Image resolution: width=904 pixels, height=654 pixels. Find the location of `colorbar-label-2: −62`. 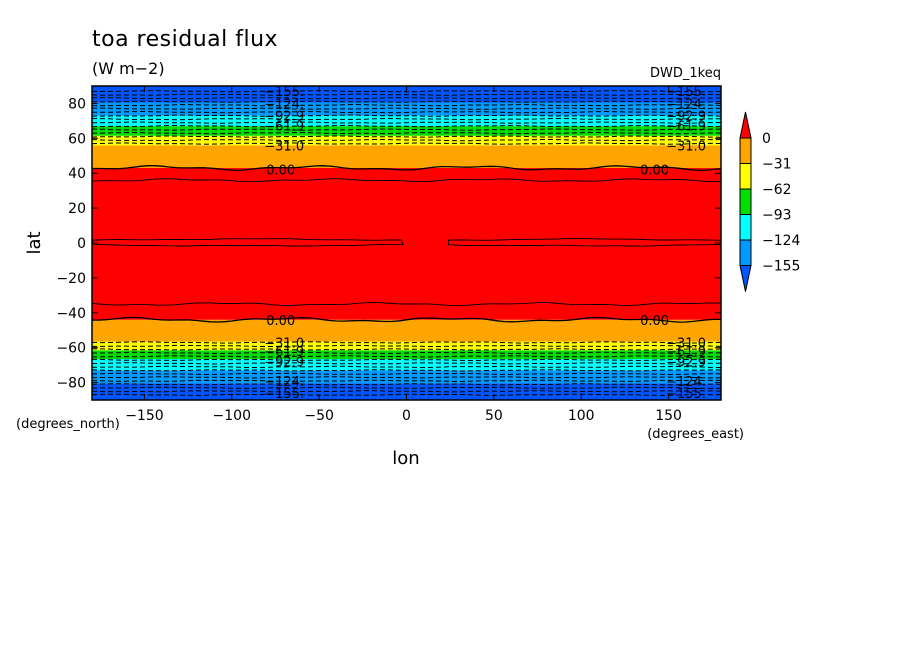

colorbar-label-2: −62 is located at coordinates (777, 190).